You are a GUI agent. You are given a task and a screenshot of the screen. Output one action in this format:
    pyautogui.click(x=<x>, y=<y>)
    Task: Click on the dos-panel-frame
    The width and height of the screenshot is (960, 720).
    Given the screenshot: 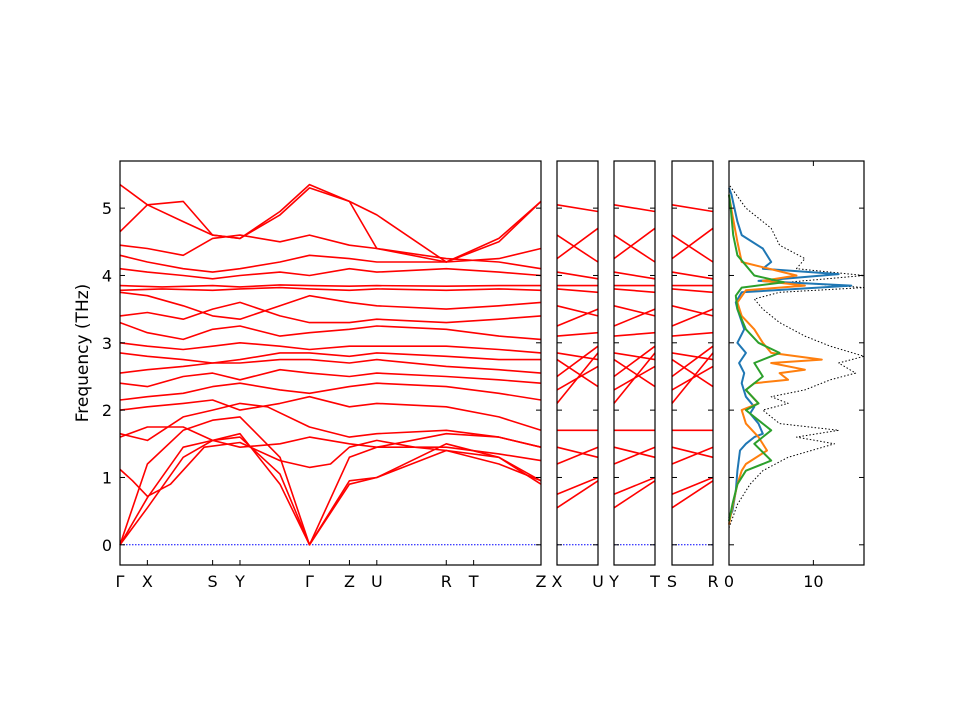 What is the action you would take?
    pyautogui.click(x=796, y=363)
    